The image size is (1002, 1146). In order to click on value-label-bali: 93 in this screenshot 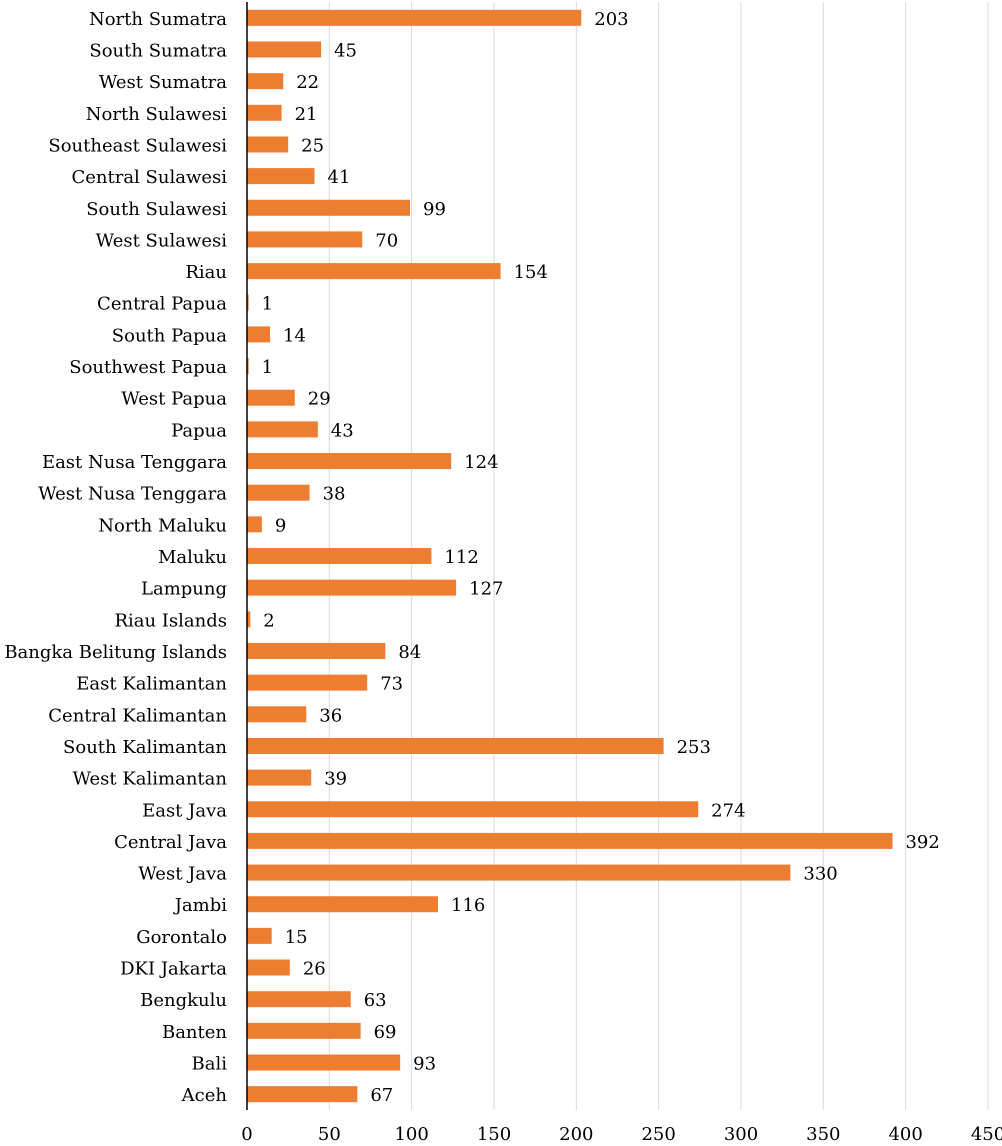, I will do `click(424, 1064)`.